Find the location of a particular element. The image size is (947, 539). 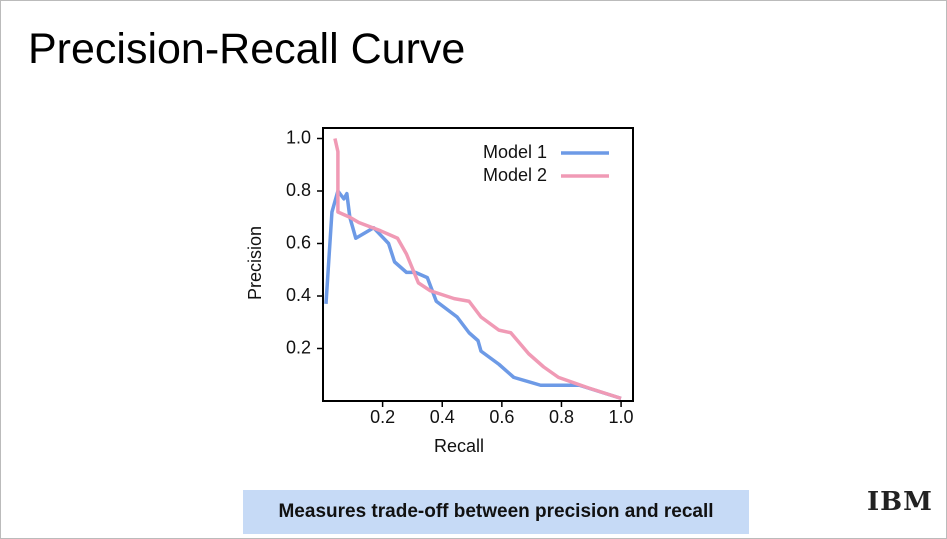

y-tick-label: 1.0 is located at coordinates (298, 137).